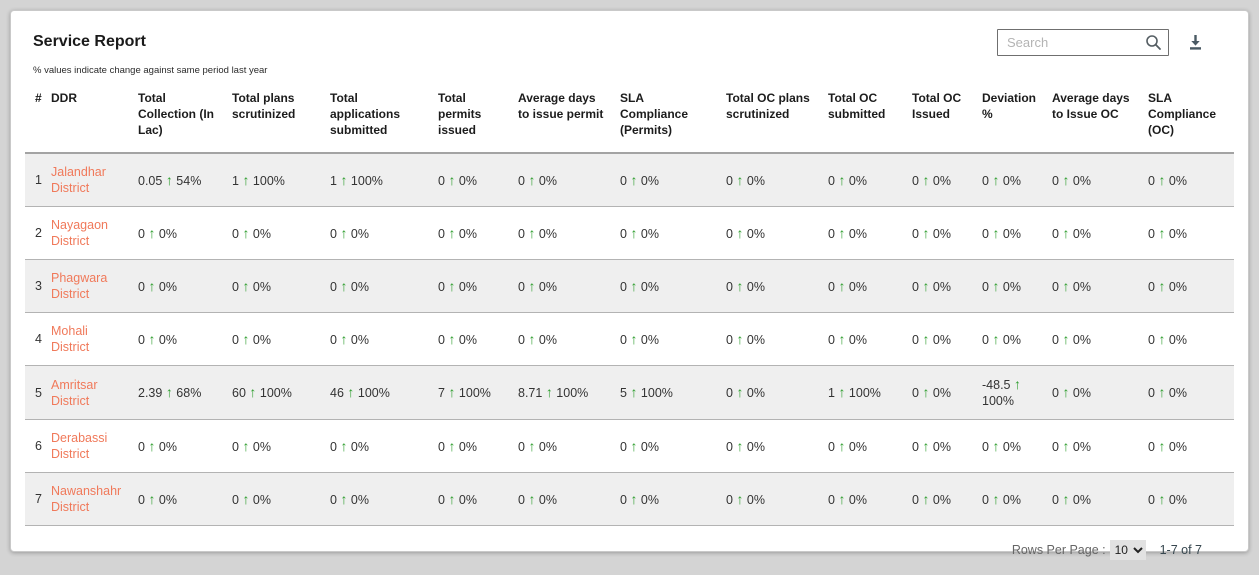  I want to click on row-index: 5, so click(38, 392).